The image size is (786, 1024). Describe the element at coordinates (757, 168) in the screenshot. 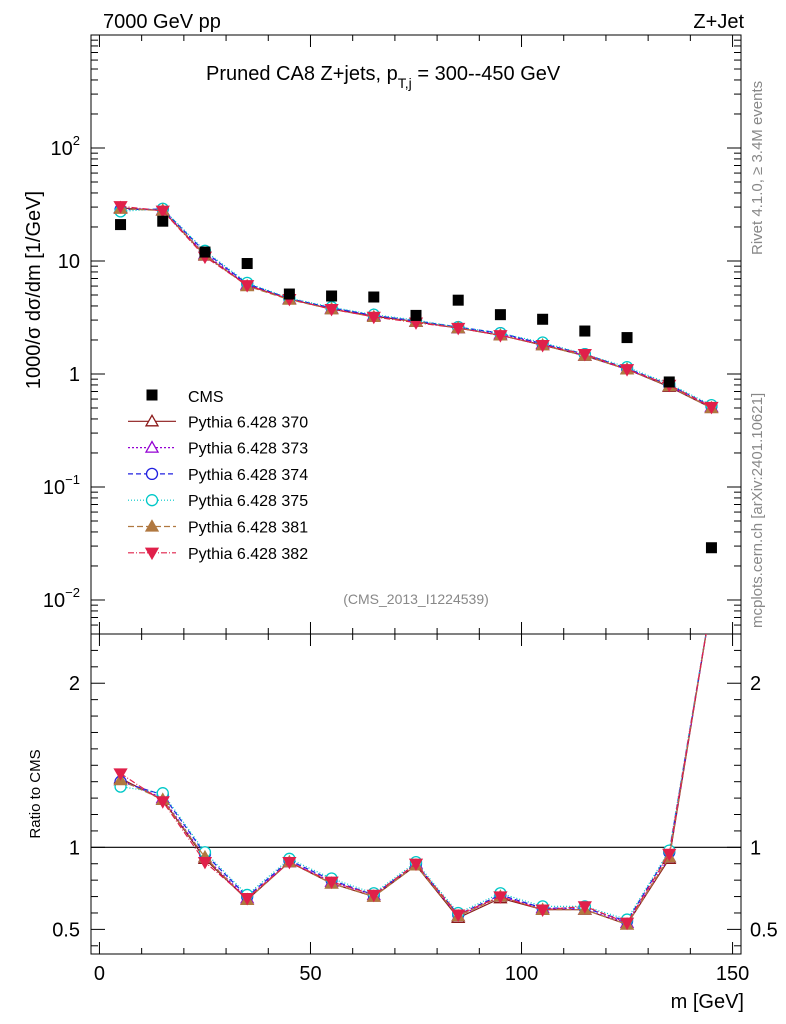

I see `side-rivet-label: Rivet 4.1.0, ≥ 3.4M events` at that location.